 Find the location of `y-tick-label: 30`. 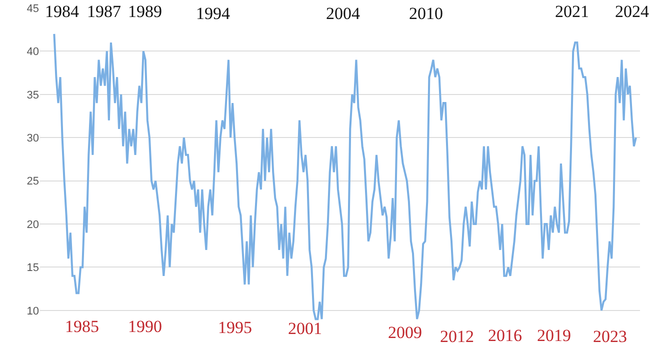

y-tick-label: 30 is located at coordinates (32, 138).